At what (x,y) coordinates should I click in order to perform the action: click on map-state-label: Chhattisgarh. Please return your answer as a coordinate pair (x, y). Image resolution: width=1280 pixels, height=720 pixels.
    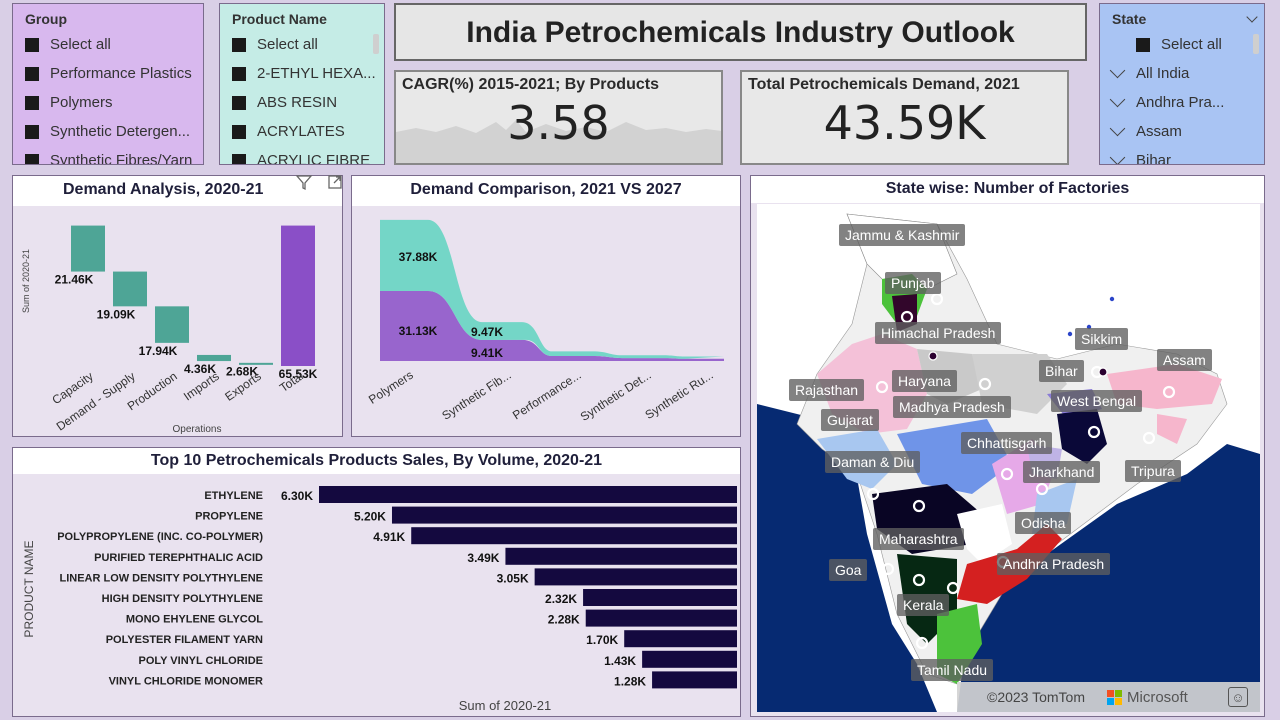
    Looking at the image, I should click on (1007, 443).